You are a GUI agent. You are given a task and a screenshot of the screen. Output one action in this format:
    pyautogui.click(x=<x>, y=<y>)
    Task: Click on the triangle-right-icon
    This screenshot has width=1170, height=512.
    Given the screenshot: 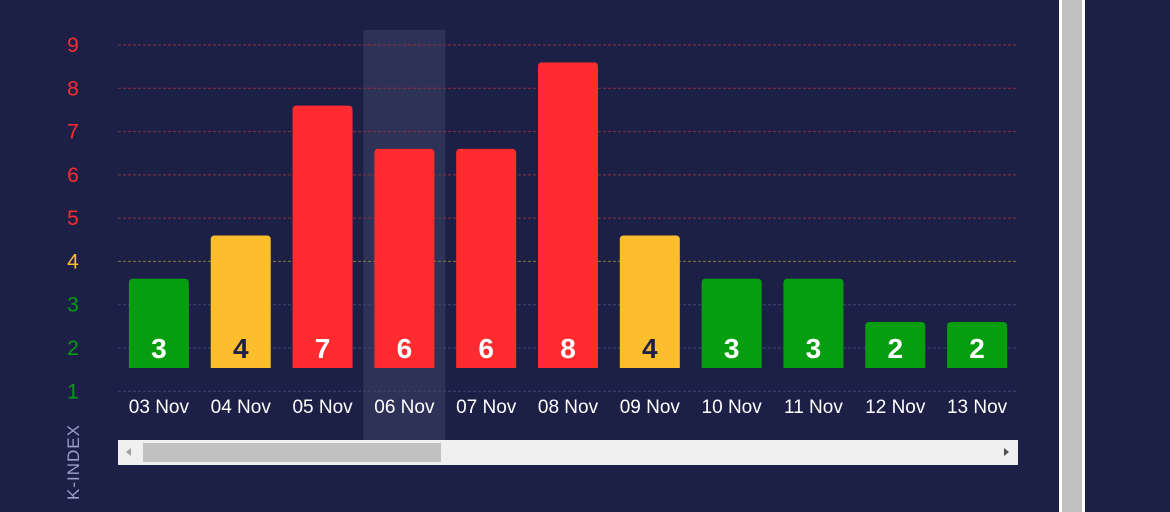 What is the action you would take?
    pyautogui.click(x=1005, y=452)
    